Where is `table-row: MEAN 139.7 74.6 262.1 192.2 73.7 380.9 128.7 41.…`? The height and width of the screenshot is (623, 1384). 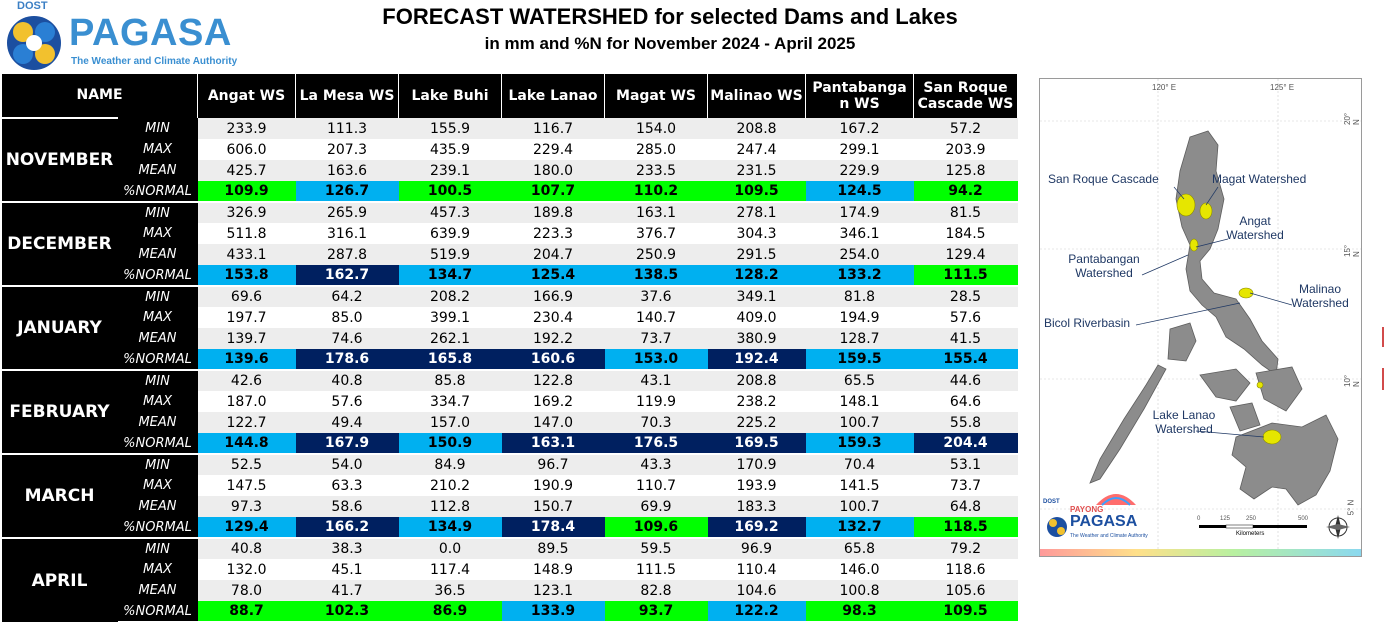
table-row: MEAN 139.7 74.6 262.1 192.2 73.7 380.9 128.7 41.… is located at coordinates (510, 338).